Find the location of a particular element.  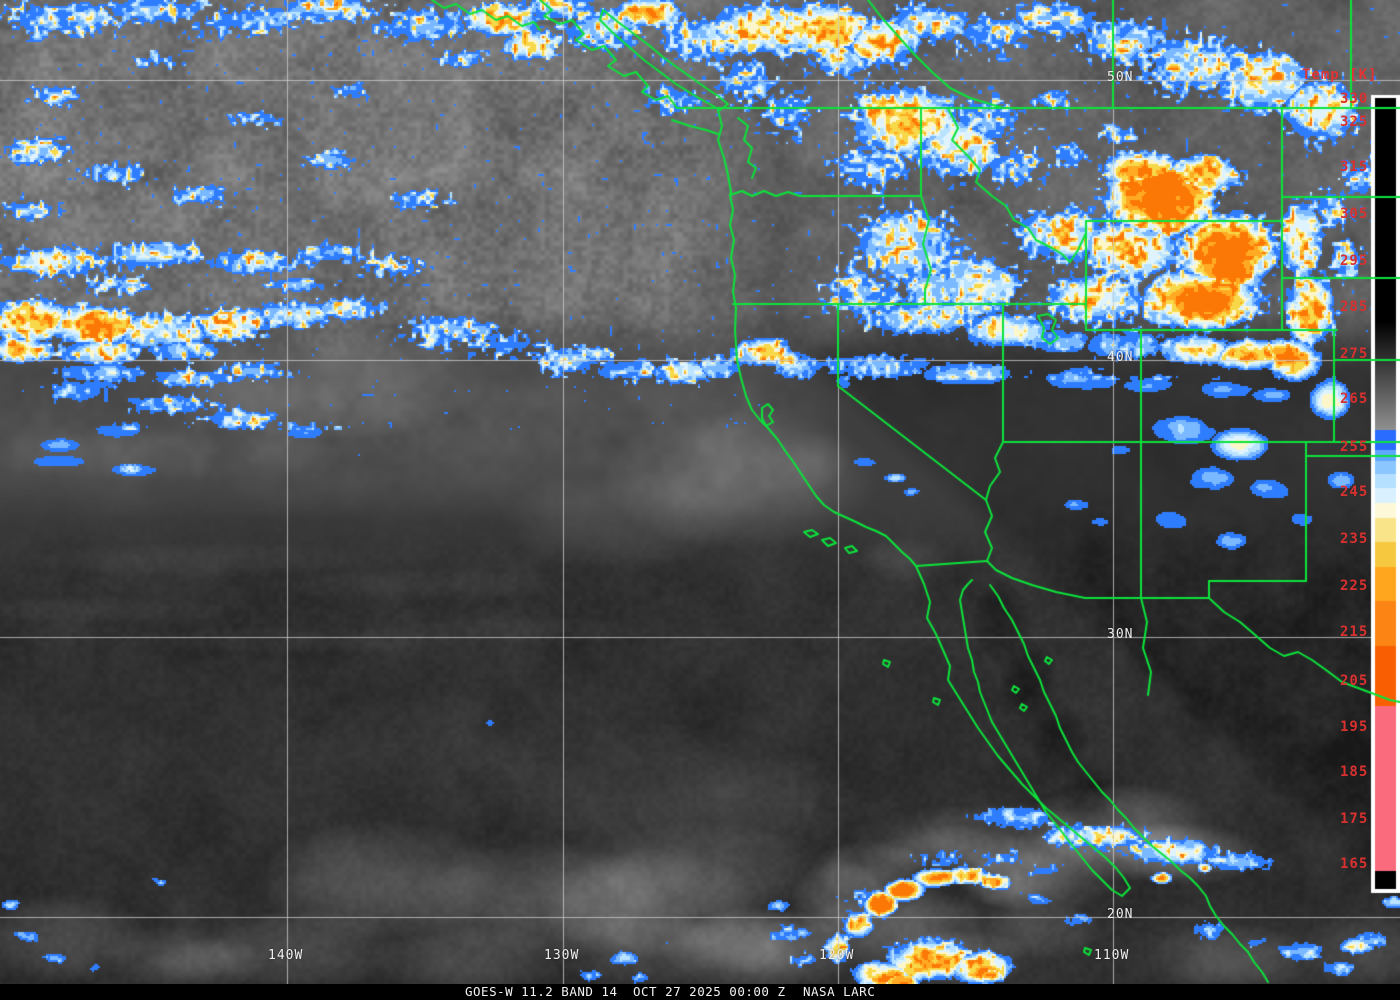

lon-label-140W: 140W is located at coordinates (286, 955).